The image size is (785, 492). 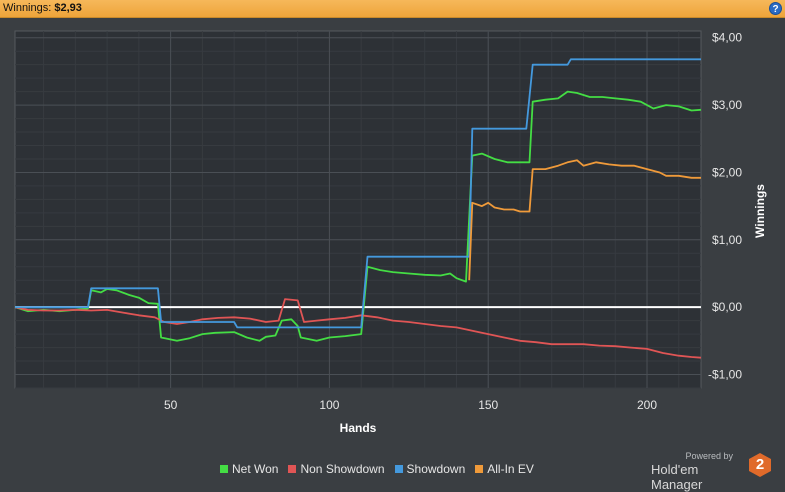 What do you see at coordinates (584, 220) in the screenshot?
I see `series-line-all-in-ev` at bounding box center [584, 220].